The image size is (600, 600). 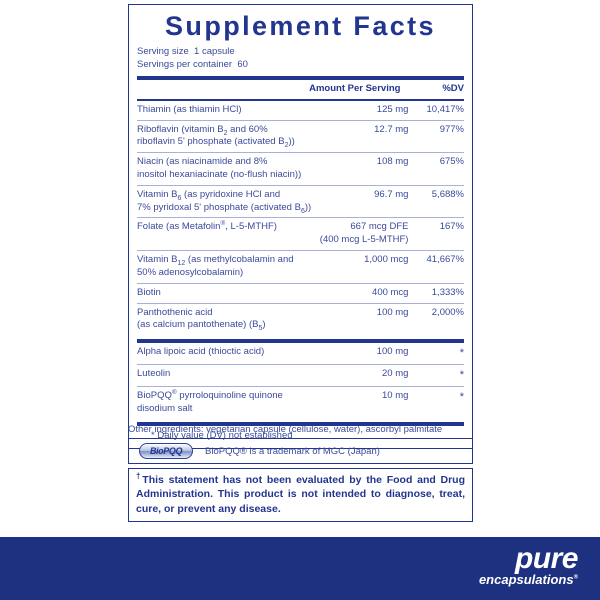 What do you see at coordinates (300, 26) in the screenshot?
I see `page-title: Supplement Facts` at bounding box center [300, 26].